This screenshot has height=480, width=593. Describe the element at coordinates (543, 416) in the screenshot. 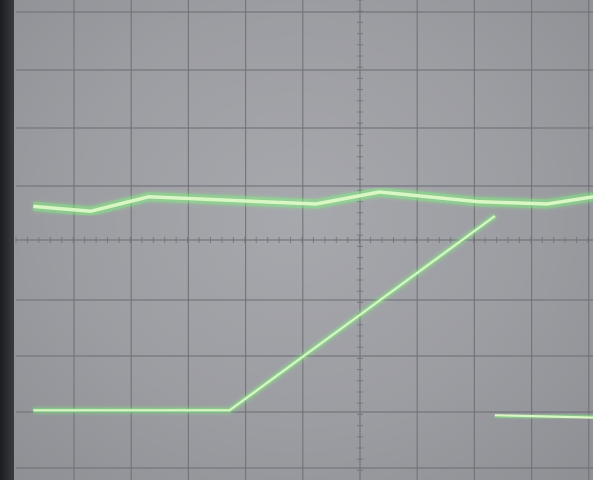

I see `lower-trace-tail` at that location.